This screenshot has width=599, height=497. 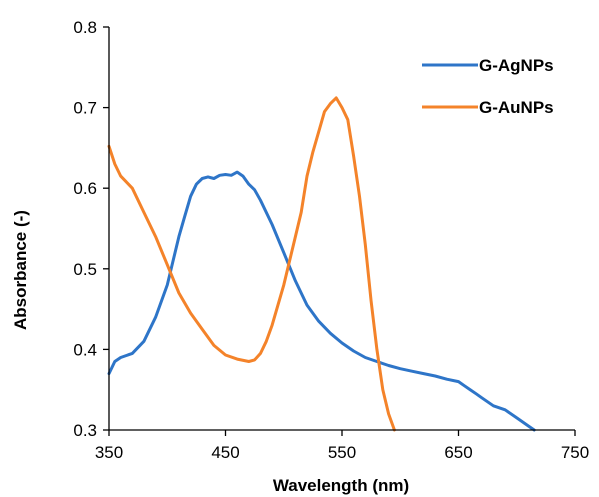 I want to click on x-tick-label: 350, so click(x=109, y=452).